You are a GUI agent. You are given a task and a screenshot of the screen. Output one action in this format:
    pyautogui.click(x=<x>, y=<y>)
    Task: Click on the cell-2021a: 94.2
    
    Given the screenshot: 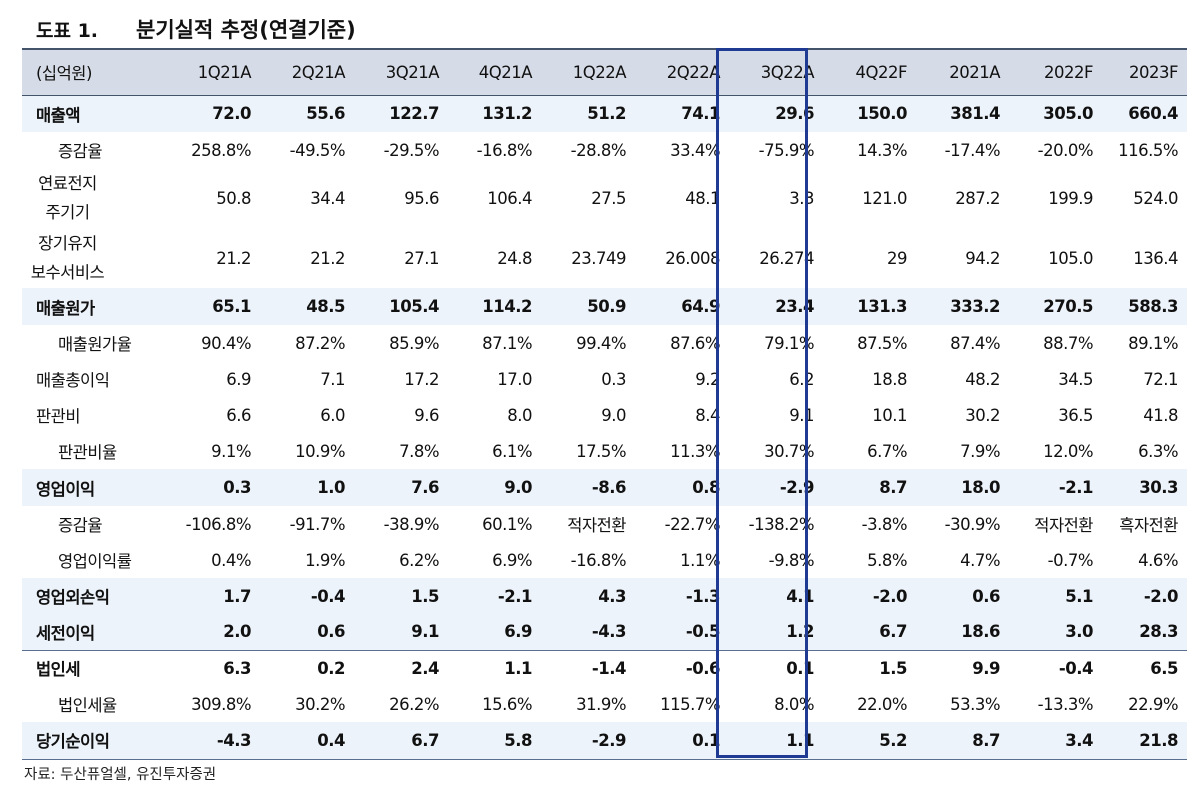 What is the action you would take?
    pyautogui.click(x=982, y=258)
    